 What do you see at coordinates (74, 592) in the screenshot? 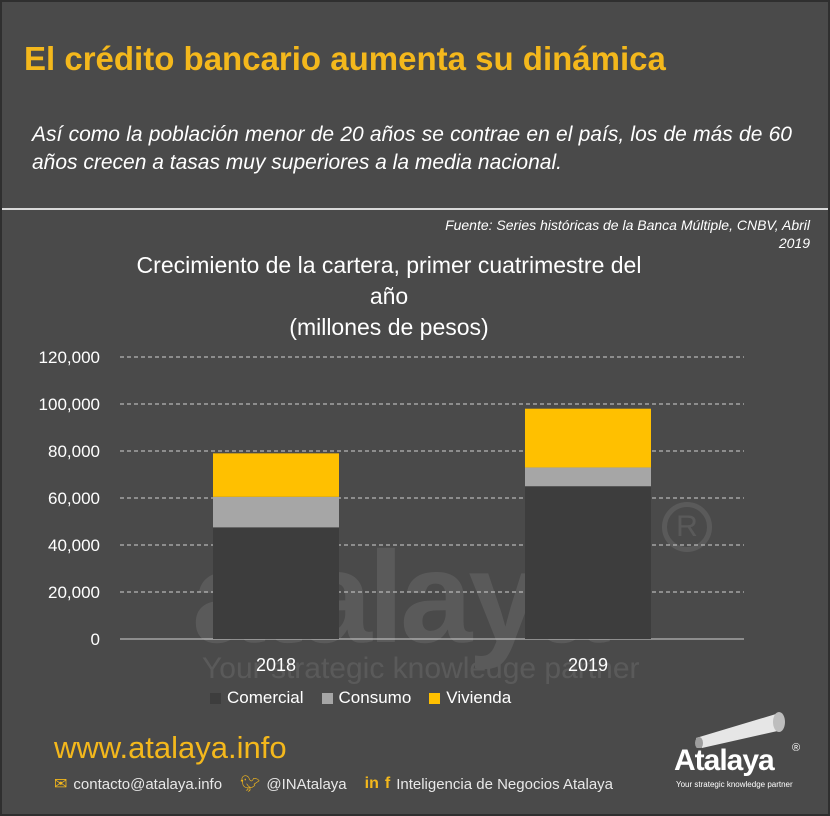
I see `y-tick-label: 20,000` at bounding box center [74, 592].